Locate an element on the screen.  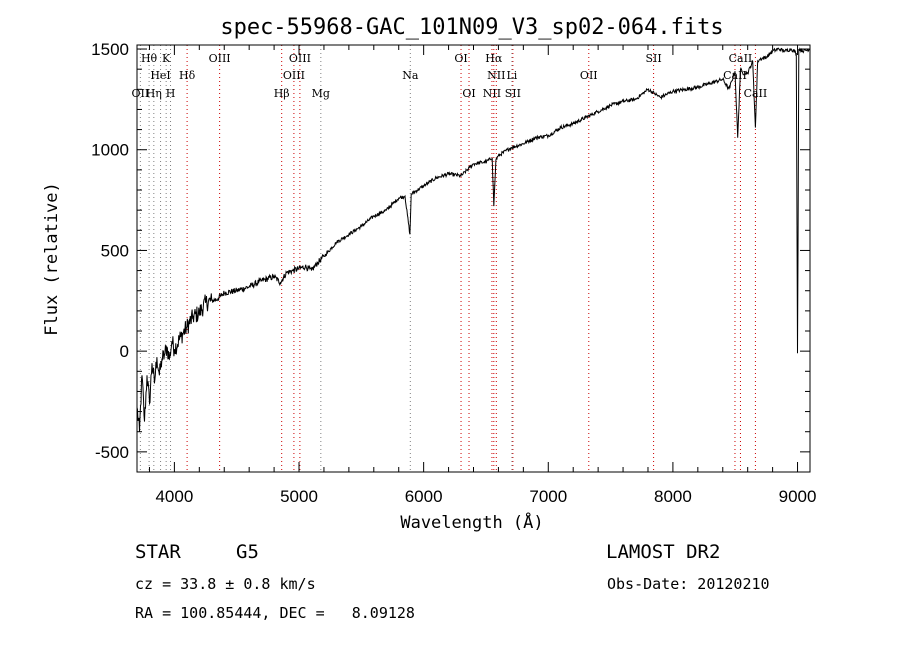
y-tick-label: -500 is located at coordinates (112, 452).